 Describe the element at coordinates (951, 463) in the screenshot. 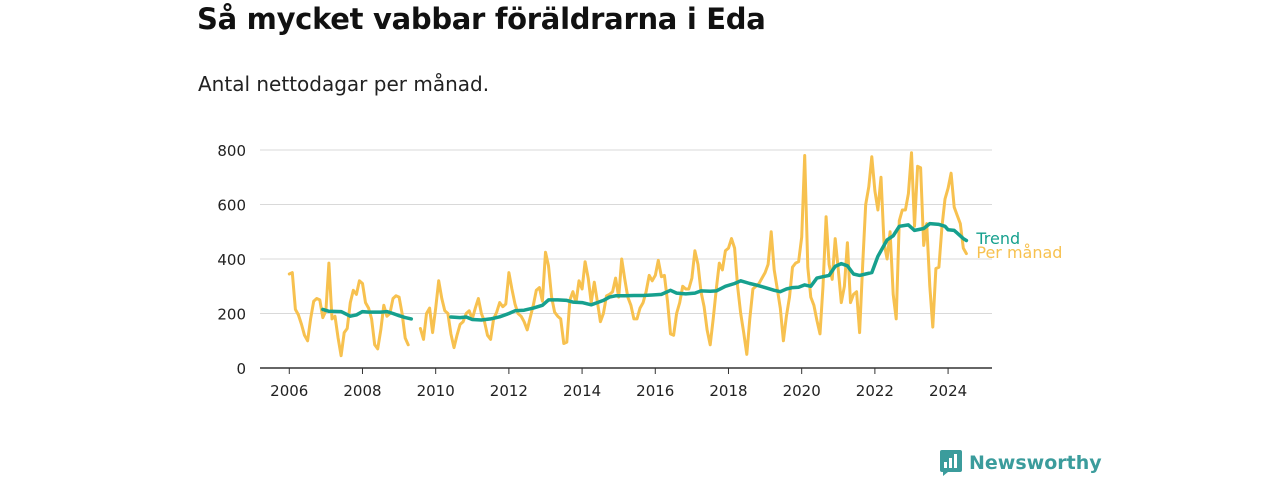

I see `newsworthy-logo-icon` at that location.